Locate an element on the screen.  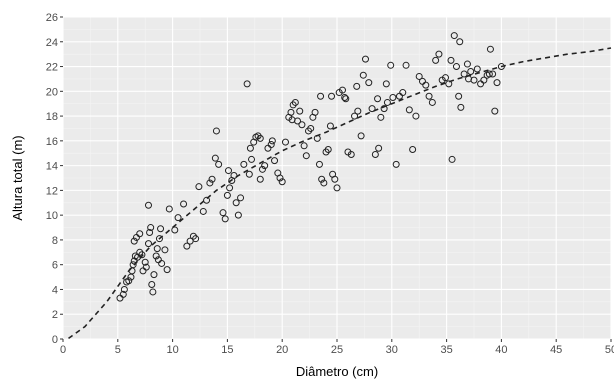
y-tick-label: 20 is located at coordinates (52, 92).